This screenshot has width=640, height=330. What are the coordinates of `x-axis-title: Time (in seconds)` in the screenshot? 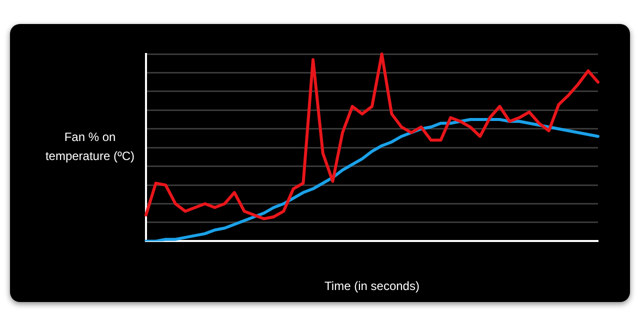 It's located at (372, 286).